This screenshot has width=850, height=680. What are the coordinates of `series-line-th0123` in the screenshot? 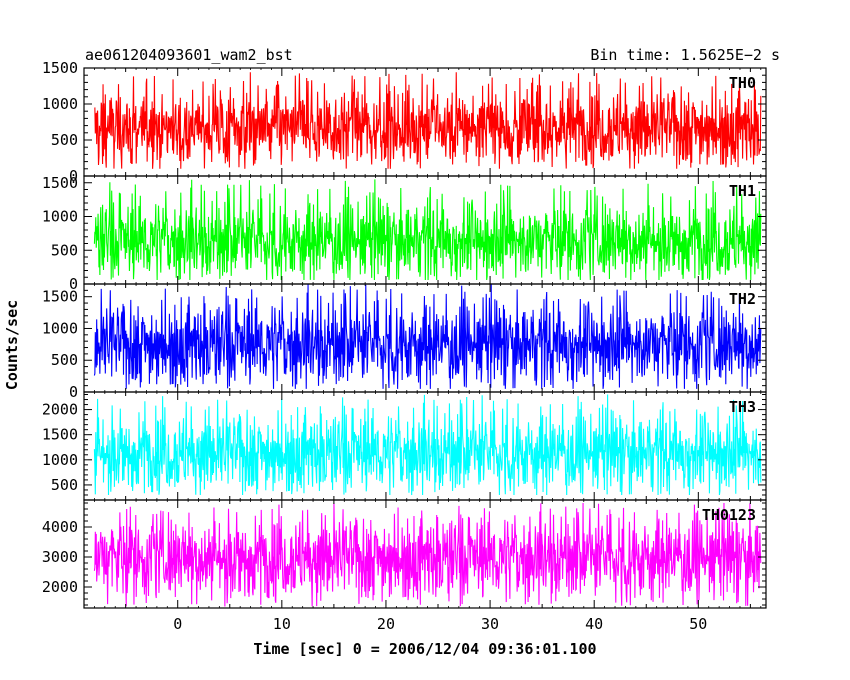 It's located at (427, 554).